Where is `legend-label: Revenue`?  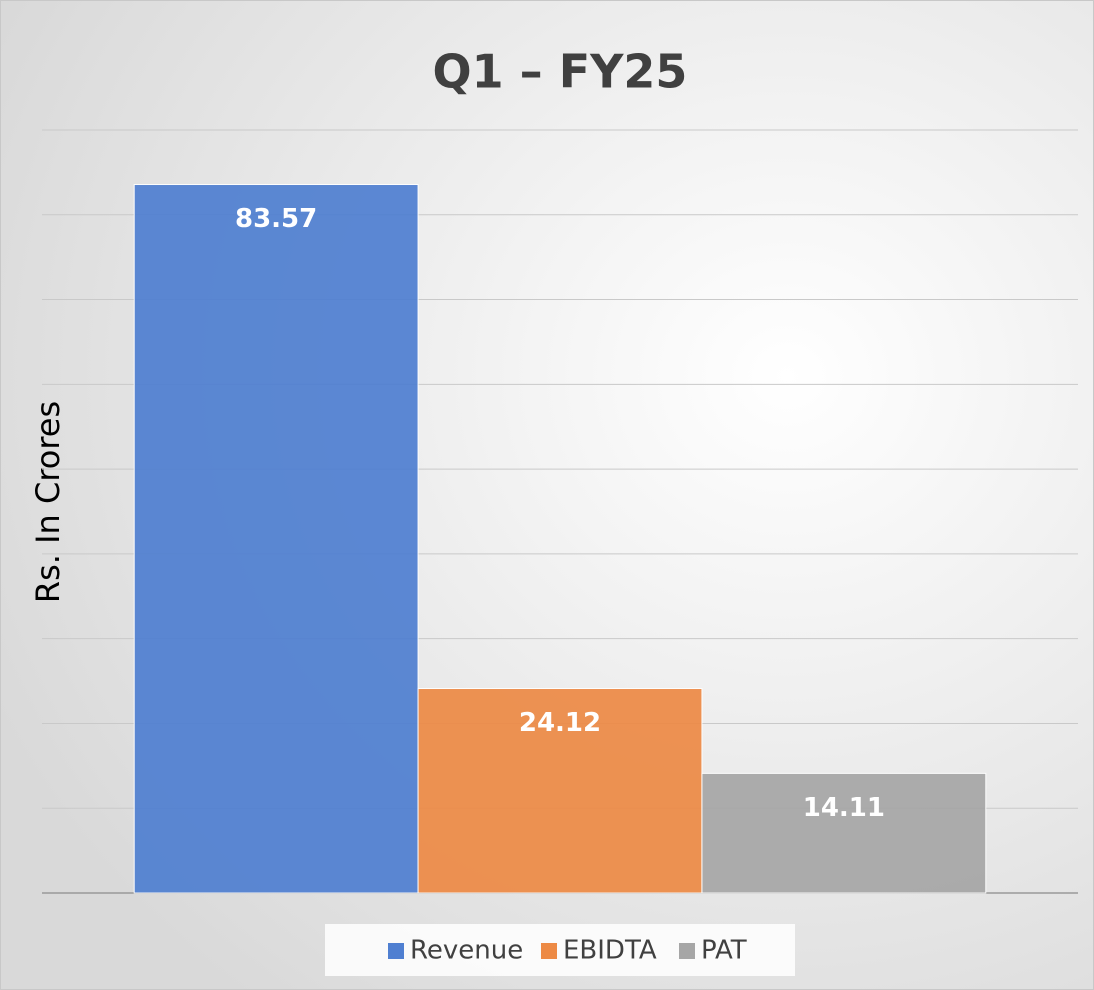
legend-label: Revenue is located at coordinates (466, 951).